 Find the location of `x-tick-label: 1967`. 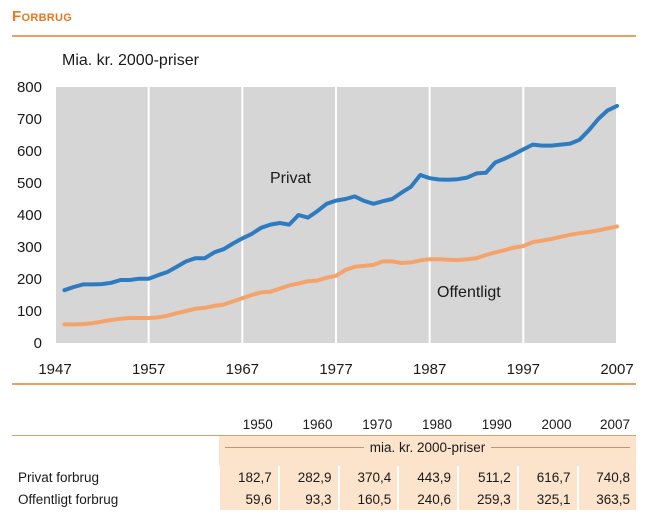

x-tick-label: 1967 is located at coordinates (242, 369).